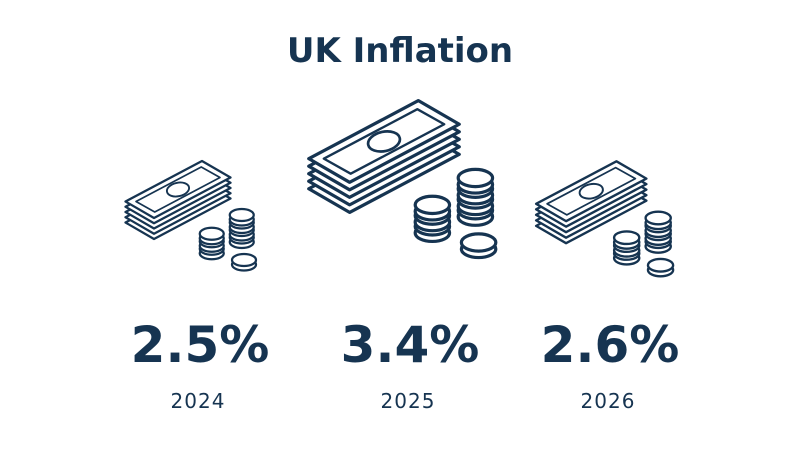  Describe the element at coordinates (400, 51) in the screenshot. I see `title: UK Inflation` at that location.